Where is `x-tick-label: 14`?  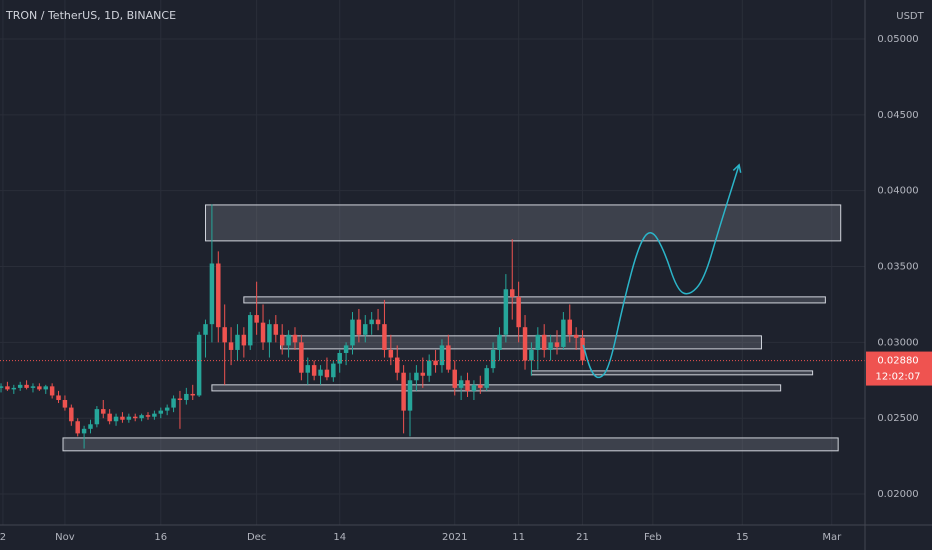
x-tick-label: 14 is located at coordinates (339, 537).